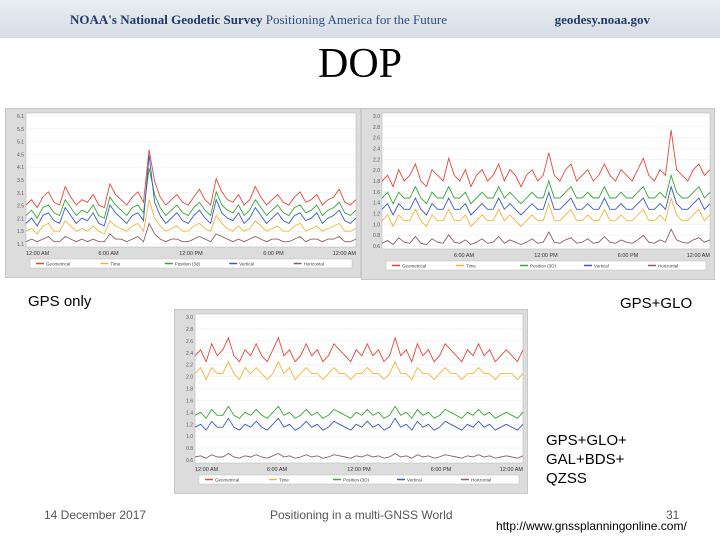  I want to click on y-tick-label: 2.5, so click(20, 207).